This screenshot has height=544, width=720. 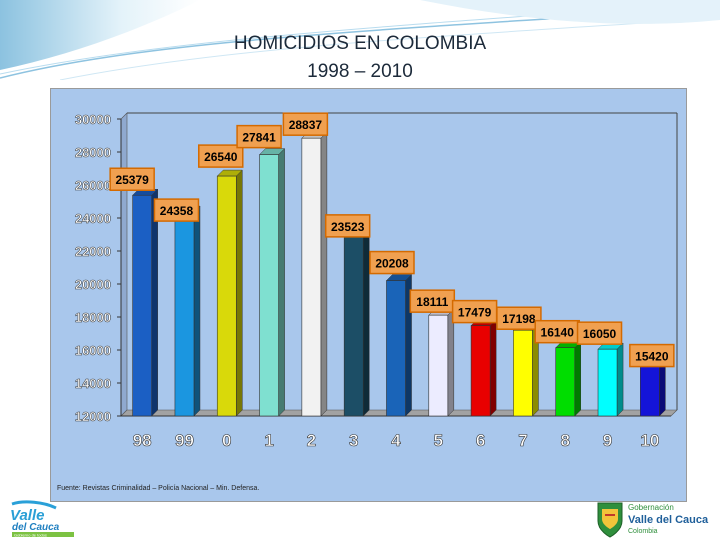 I want to click on data-label: 15420, so click(x=652, y=357).